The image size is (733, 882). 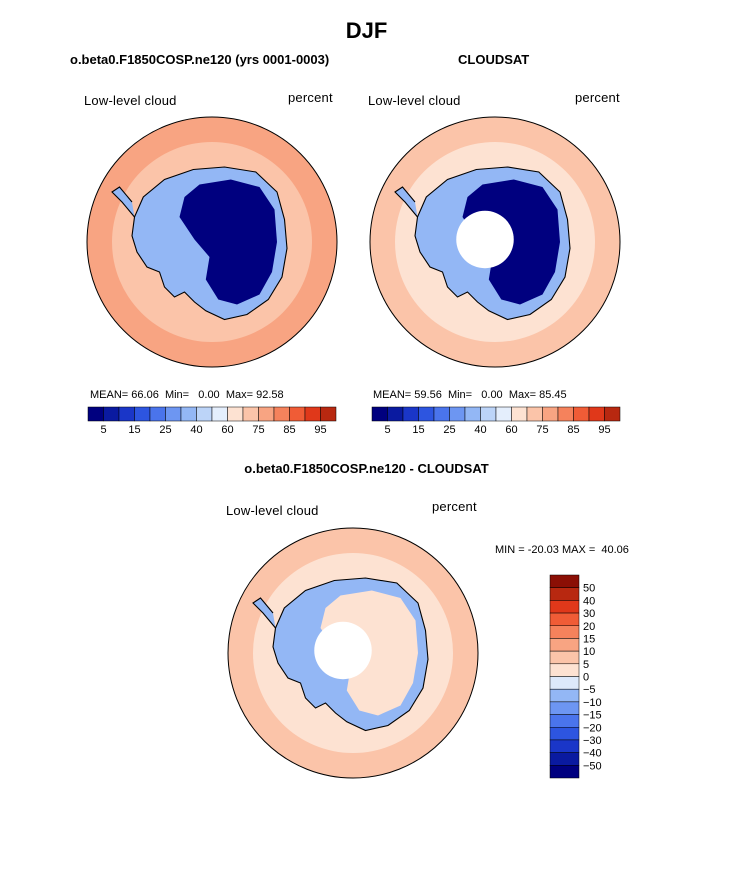 I want to click on colorbar-tick-label: −50, so click(x=592, y=766).